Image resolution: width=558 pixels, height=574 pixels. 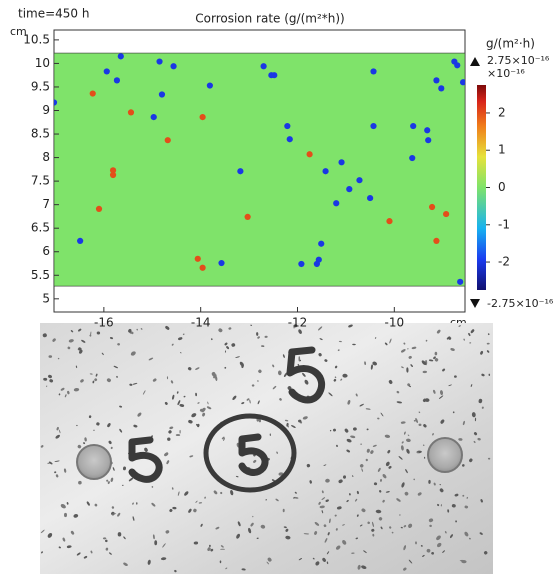 What do you see at coordinates (40, 275) in the screenshot?
I see `y-tick-label: 5.5` at bounding box center [40, 275].